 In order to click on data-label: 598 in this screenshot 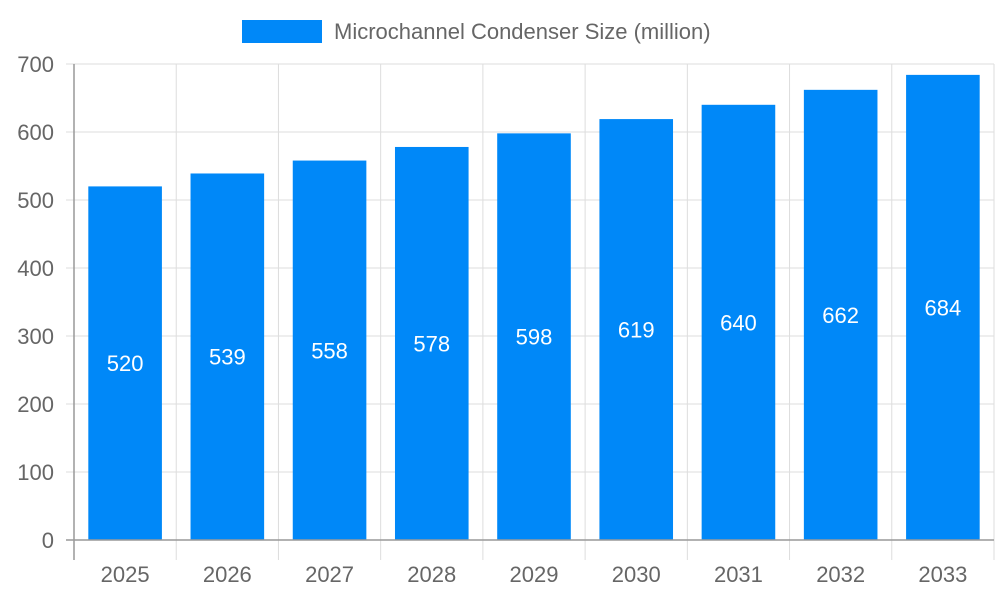, I will do `click(534, 337)`.